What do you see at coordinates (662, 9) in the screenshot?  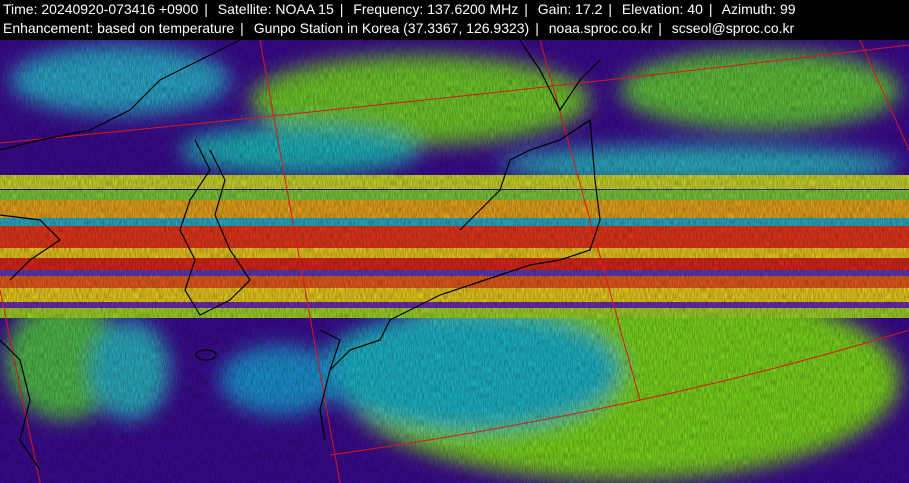 I see `elevation-label: Elevation: 40` at bounding box center [662, 9].